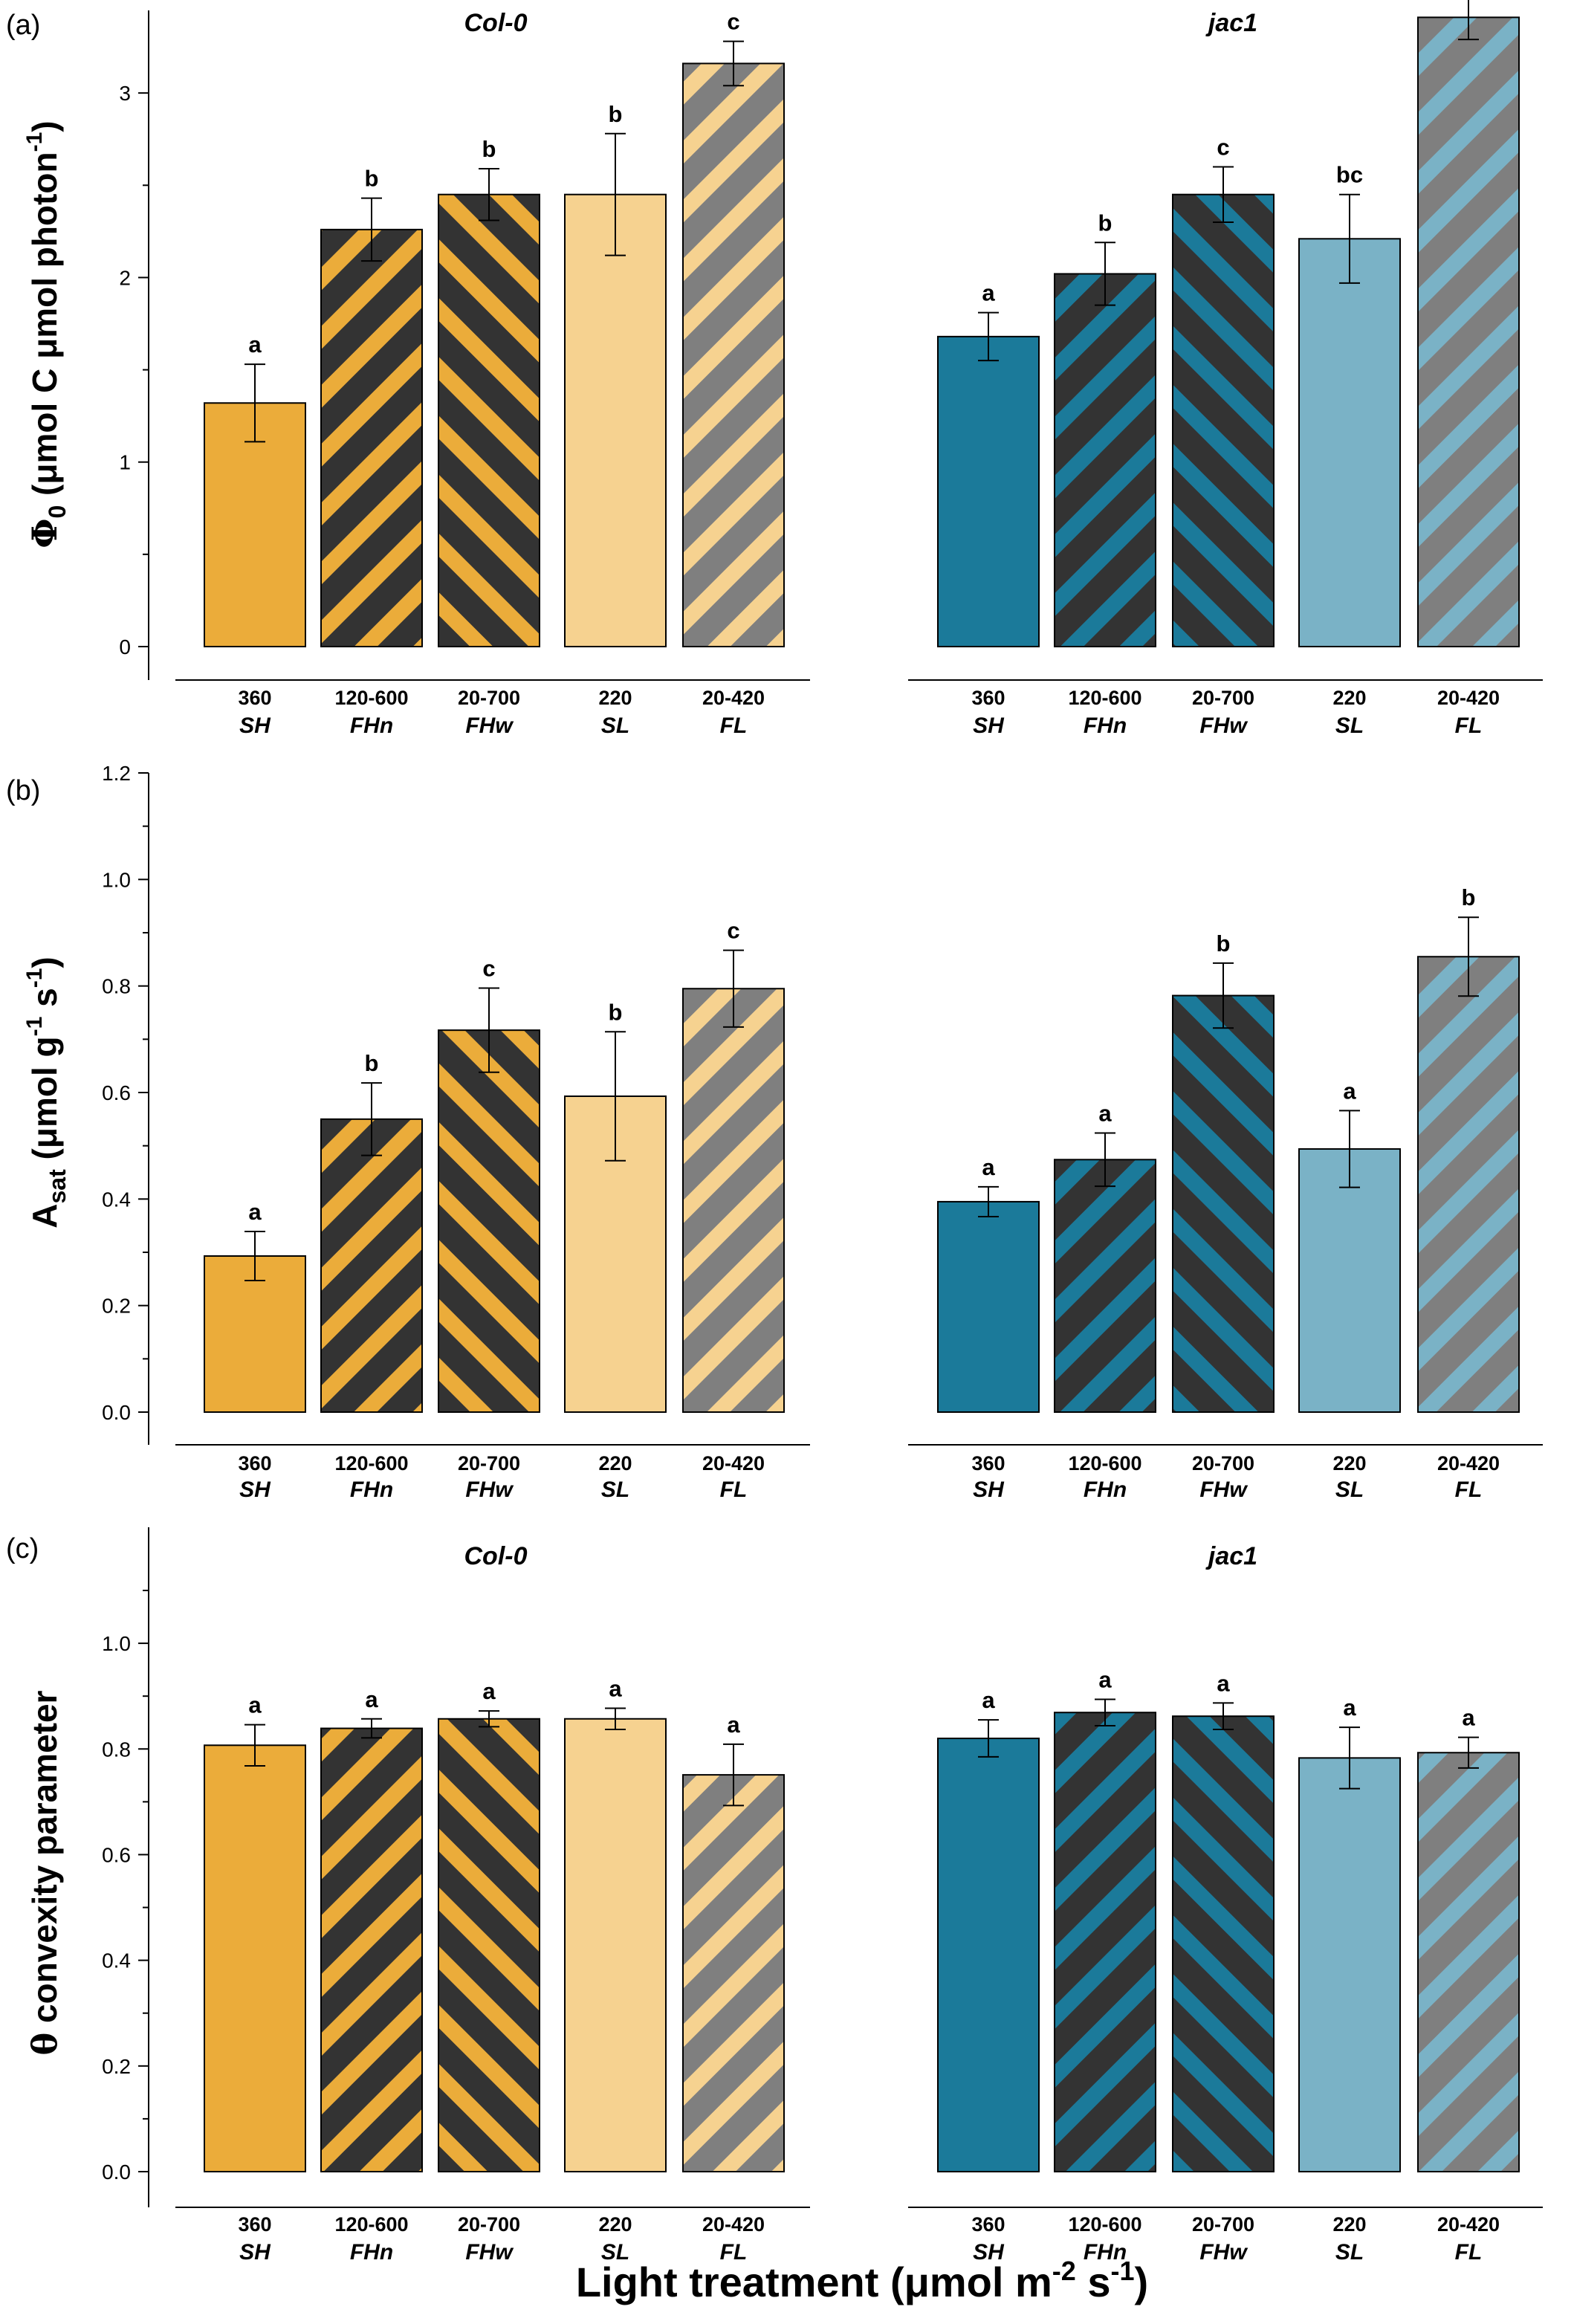 This screenshot has height=2324, width=1574. Describe the element at coordinates (116, 1199) in the screenshot. I see `y-tick-label: 0.4` at that location.